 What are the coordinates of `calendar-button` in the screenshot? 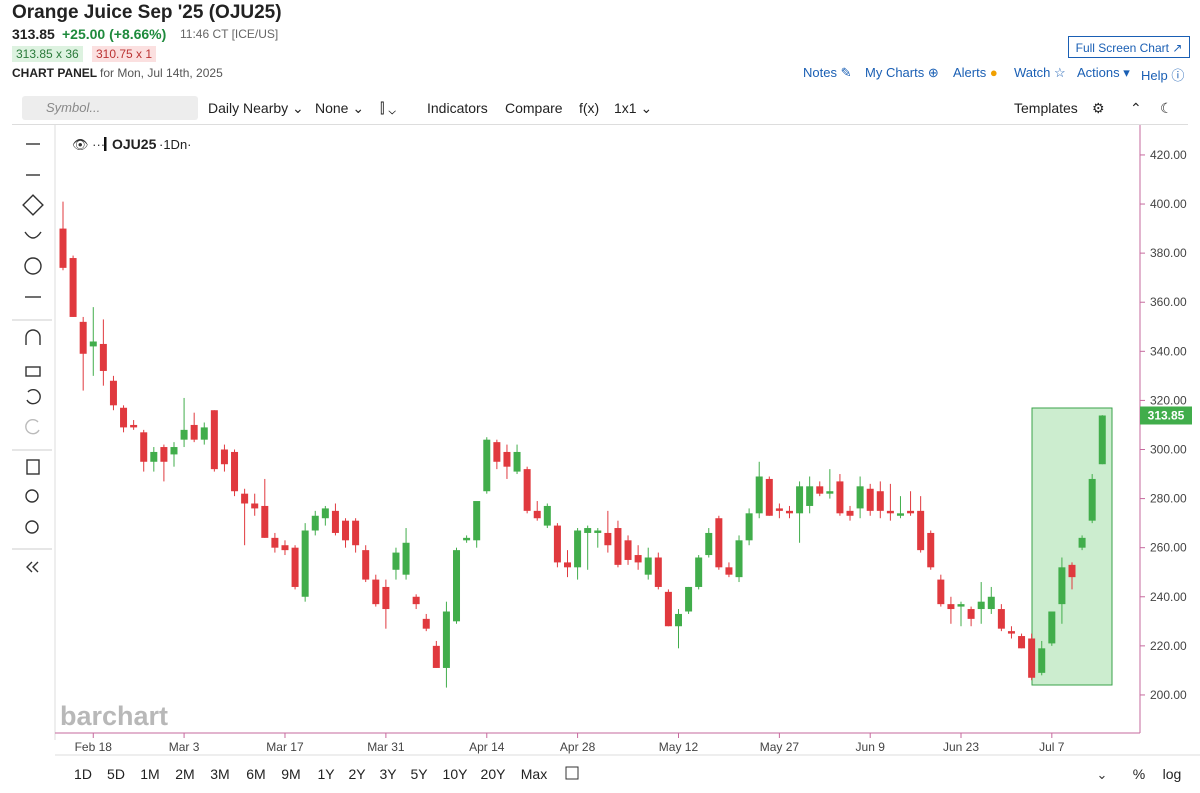 It's located at (572, 773).